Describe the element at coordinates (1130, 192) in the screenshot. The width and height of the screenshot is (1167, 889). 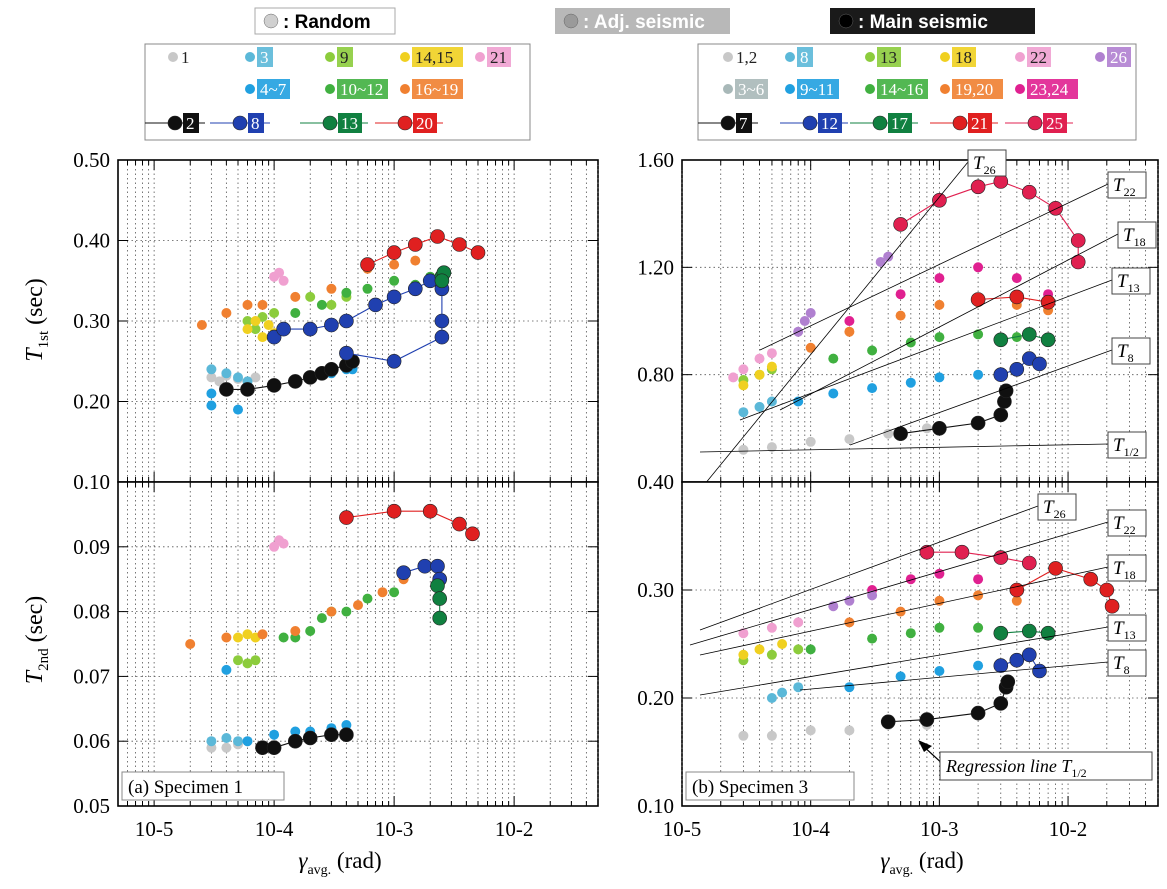
I see `regression-label-sub: 22` at that location.